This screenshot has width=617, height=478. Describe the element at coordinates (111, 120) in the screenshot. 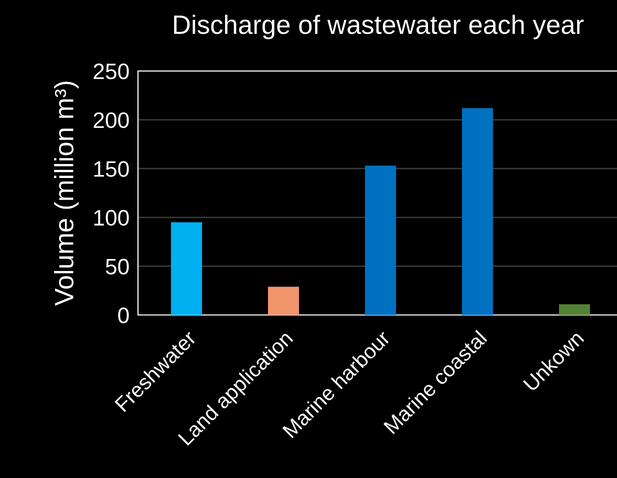

I see `y-tick-label: 200` at that location.